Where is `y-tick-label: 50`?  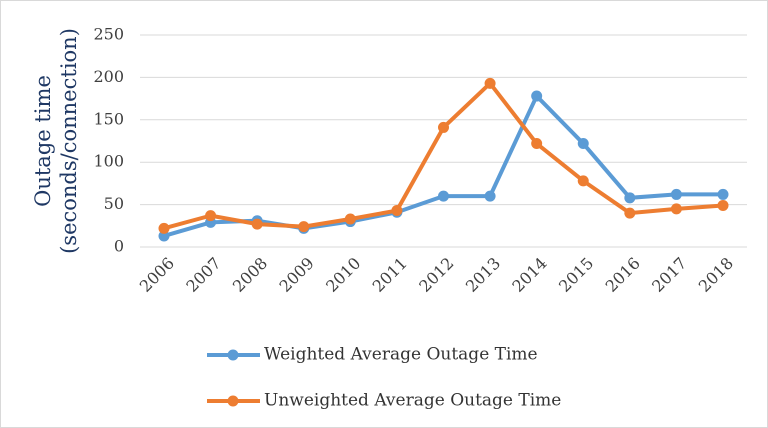
y-tick-label: 50 is located at coordinates (114, 203).